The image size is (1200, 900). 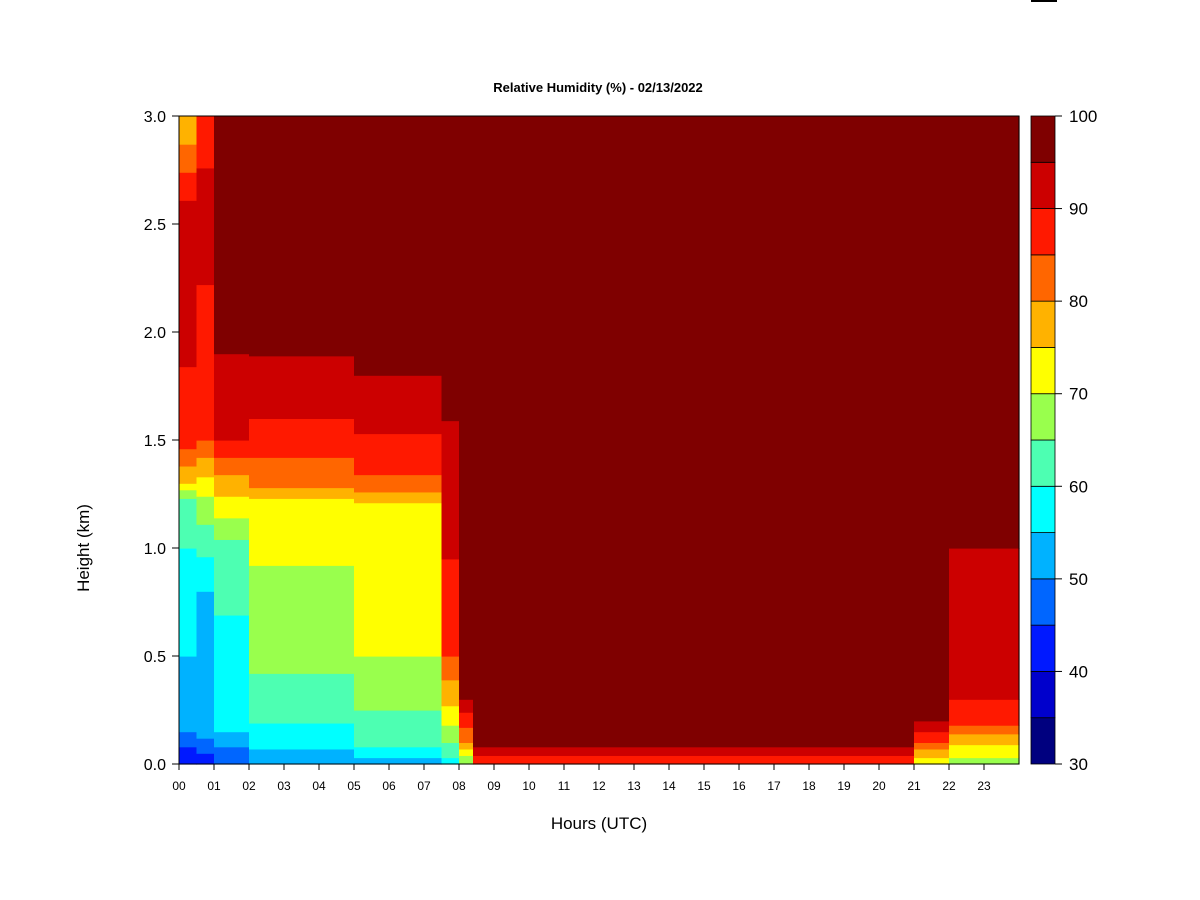 What do you see at coordinates (389, 786) in the screenshot?
I see `x-tick-label: 06` at bounding box center [389, 786].